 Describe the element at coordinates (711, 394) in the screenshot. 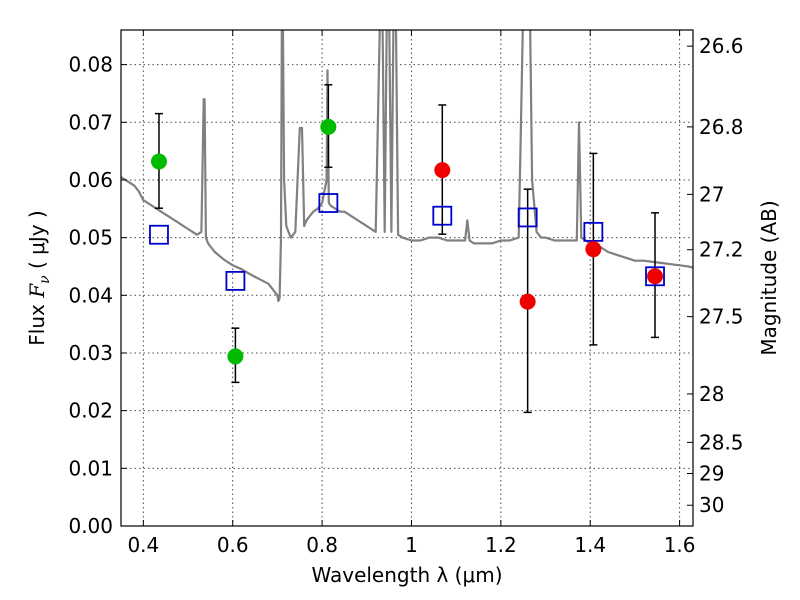

I see `magnitude-tick-label: 28` at that location.